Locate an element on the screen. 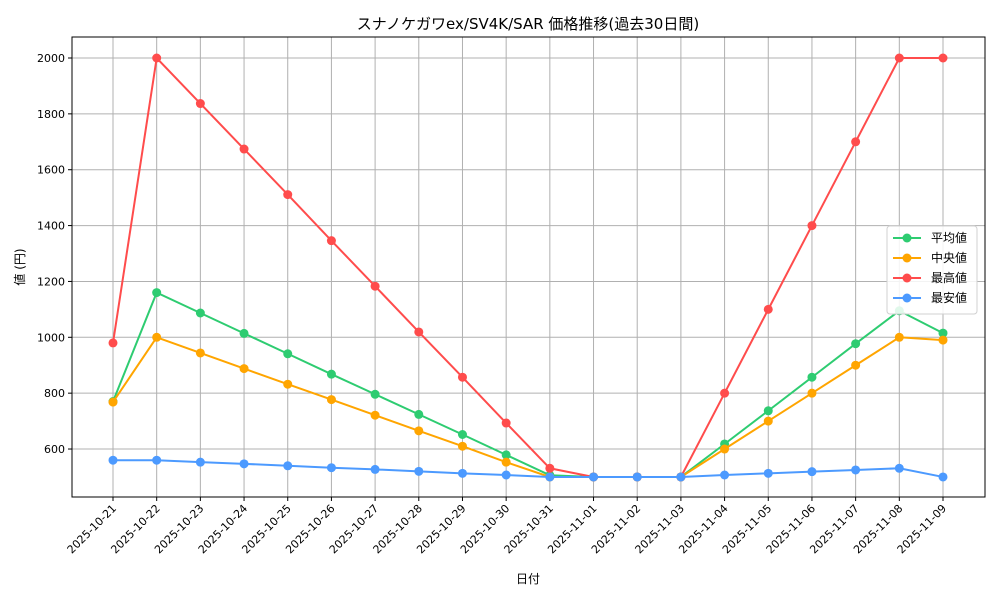 Image resolution: width=1000 pixels, height=600 pixels. legend-label: 最安値 is located at coordinates (949, 297).